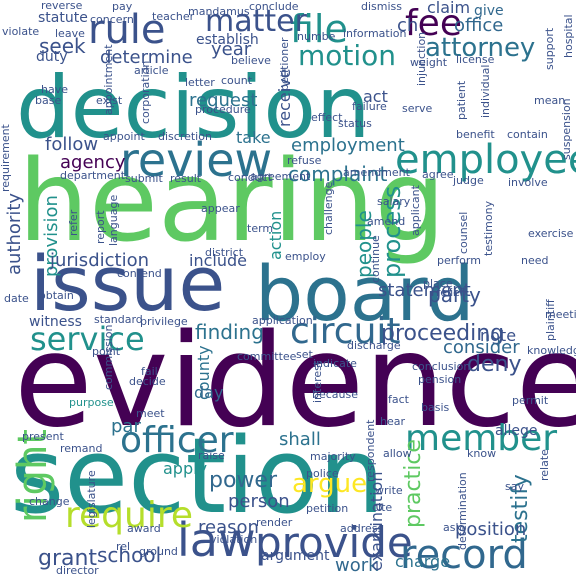  I want to click on word-office: office, so click(478, 25).